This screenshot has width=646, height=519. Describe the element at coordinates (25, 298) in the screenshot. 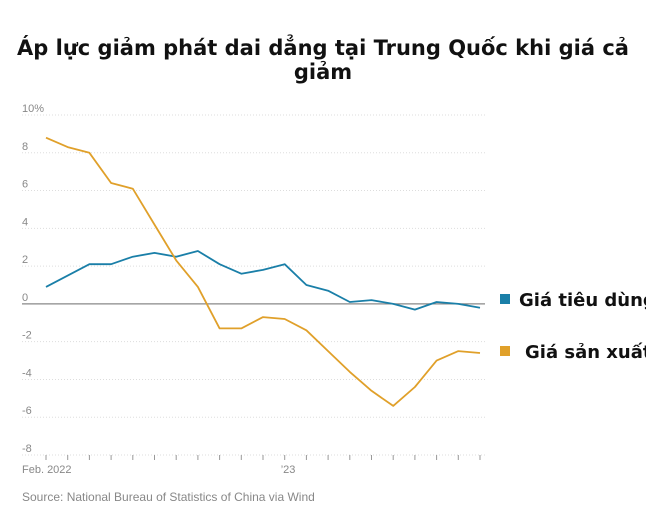

I see `y-tick-label: 0` at that location.